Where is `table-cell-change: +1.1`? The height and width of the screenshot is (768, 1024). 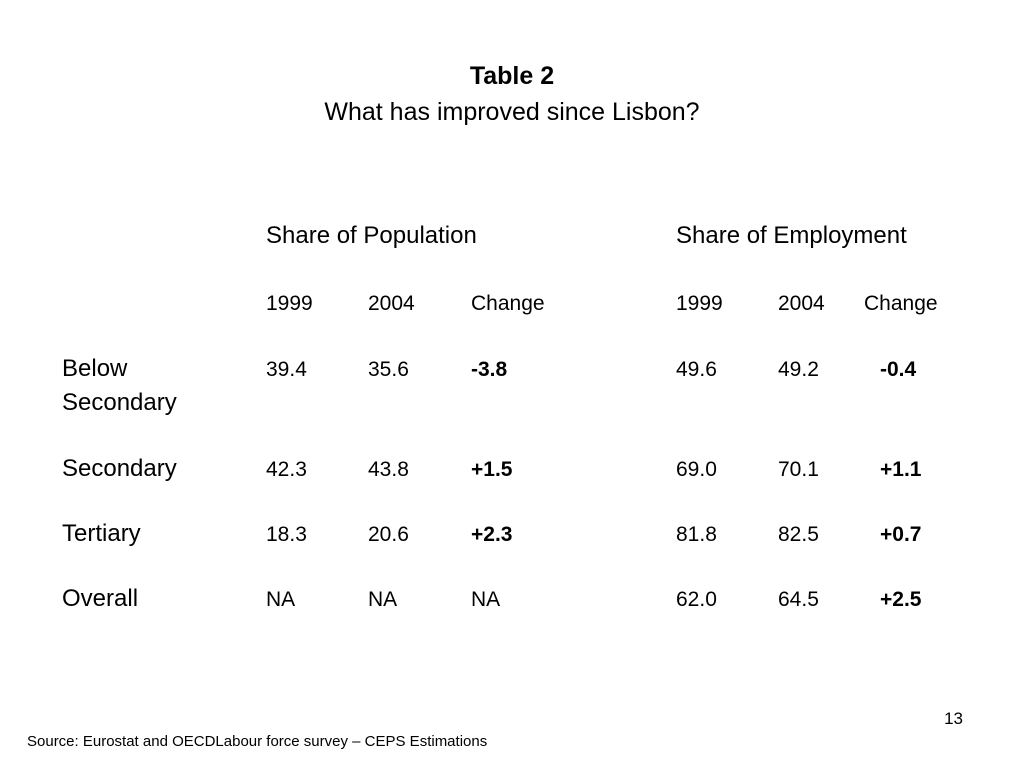 table-cell-change: +1.1 is located at coordinates (901, 469).